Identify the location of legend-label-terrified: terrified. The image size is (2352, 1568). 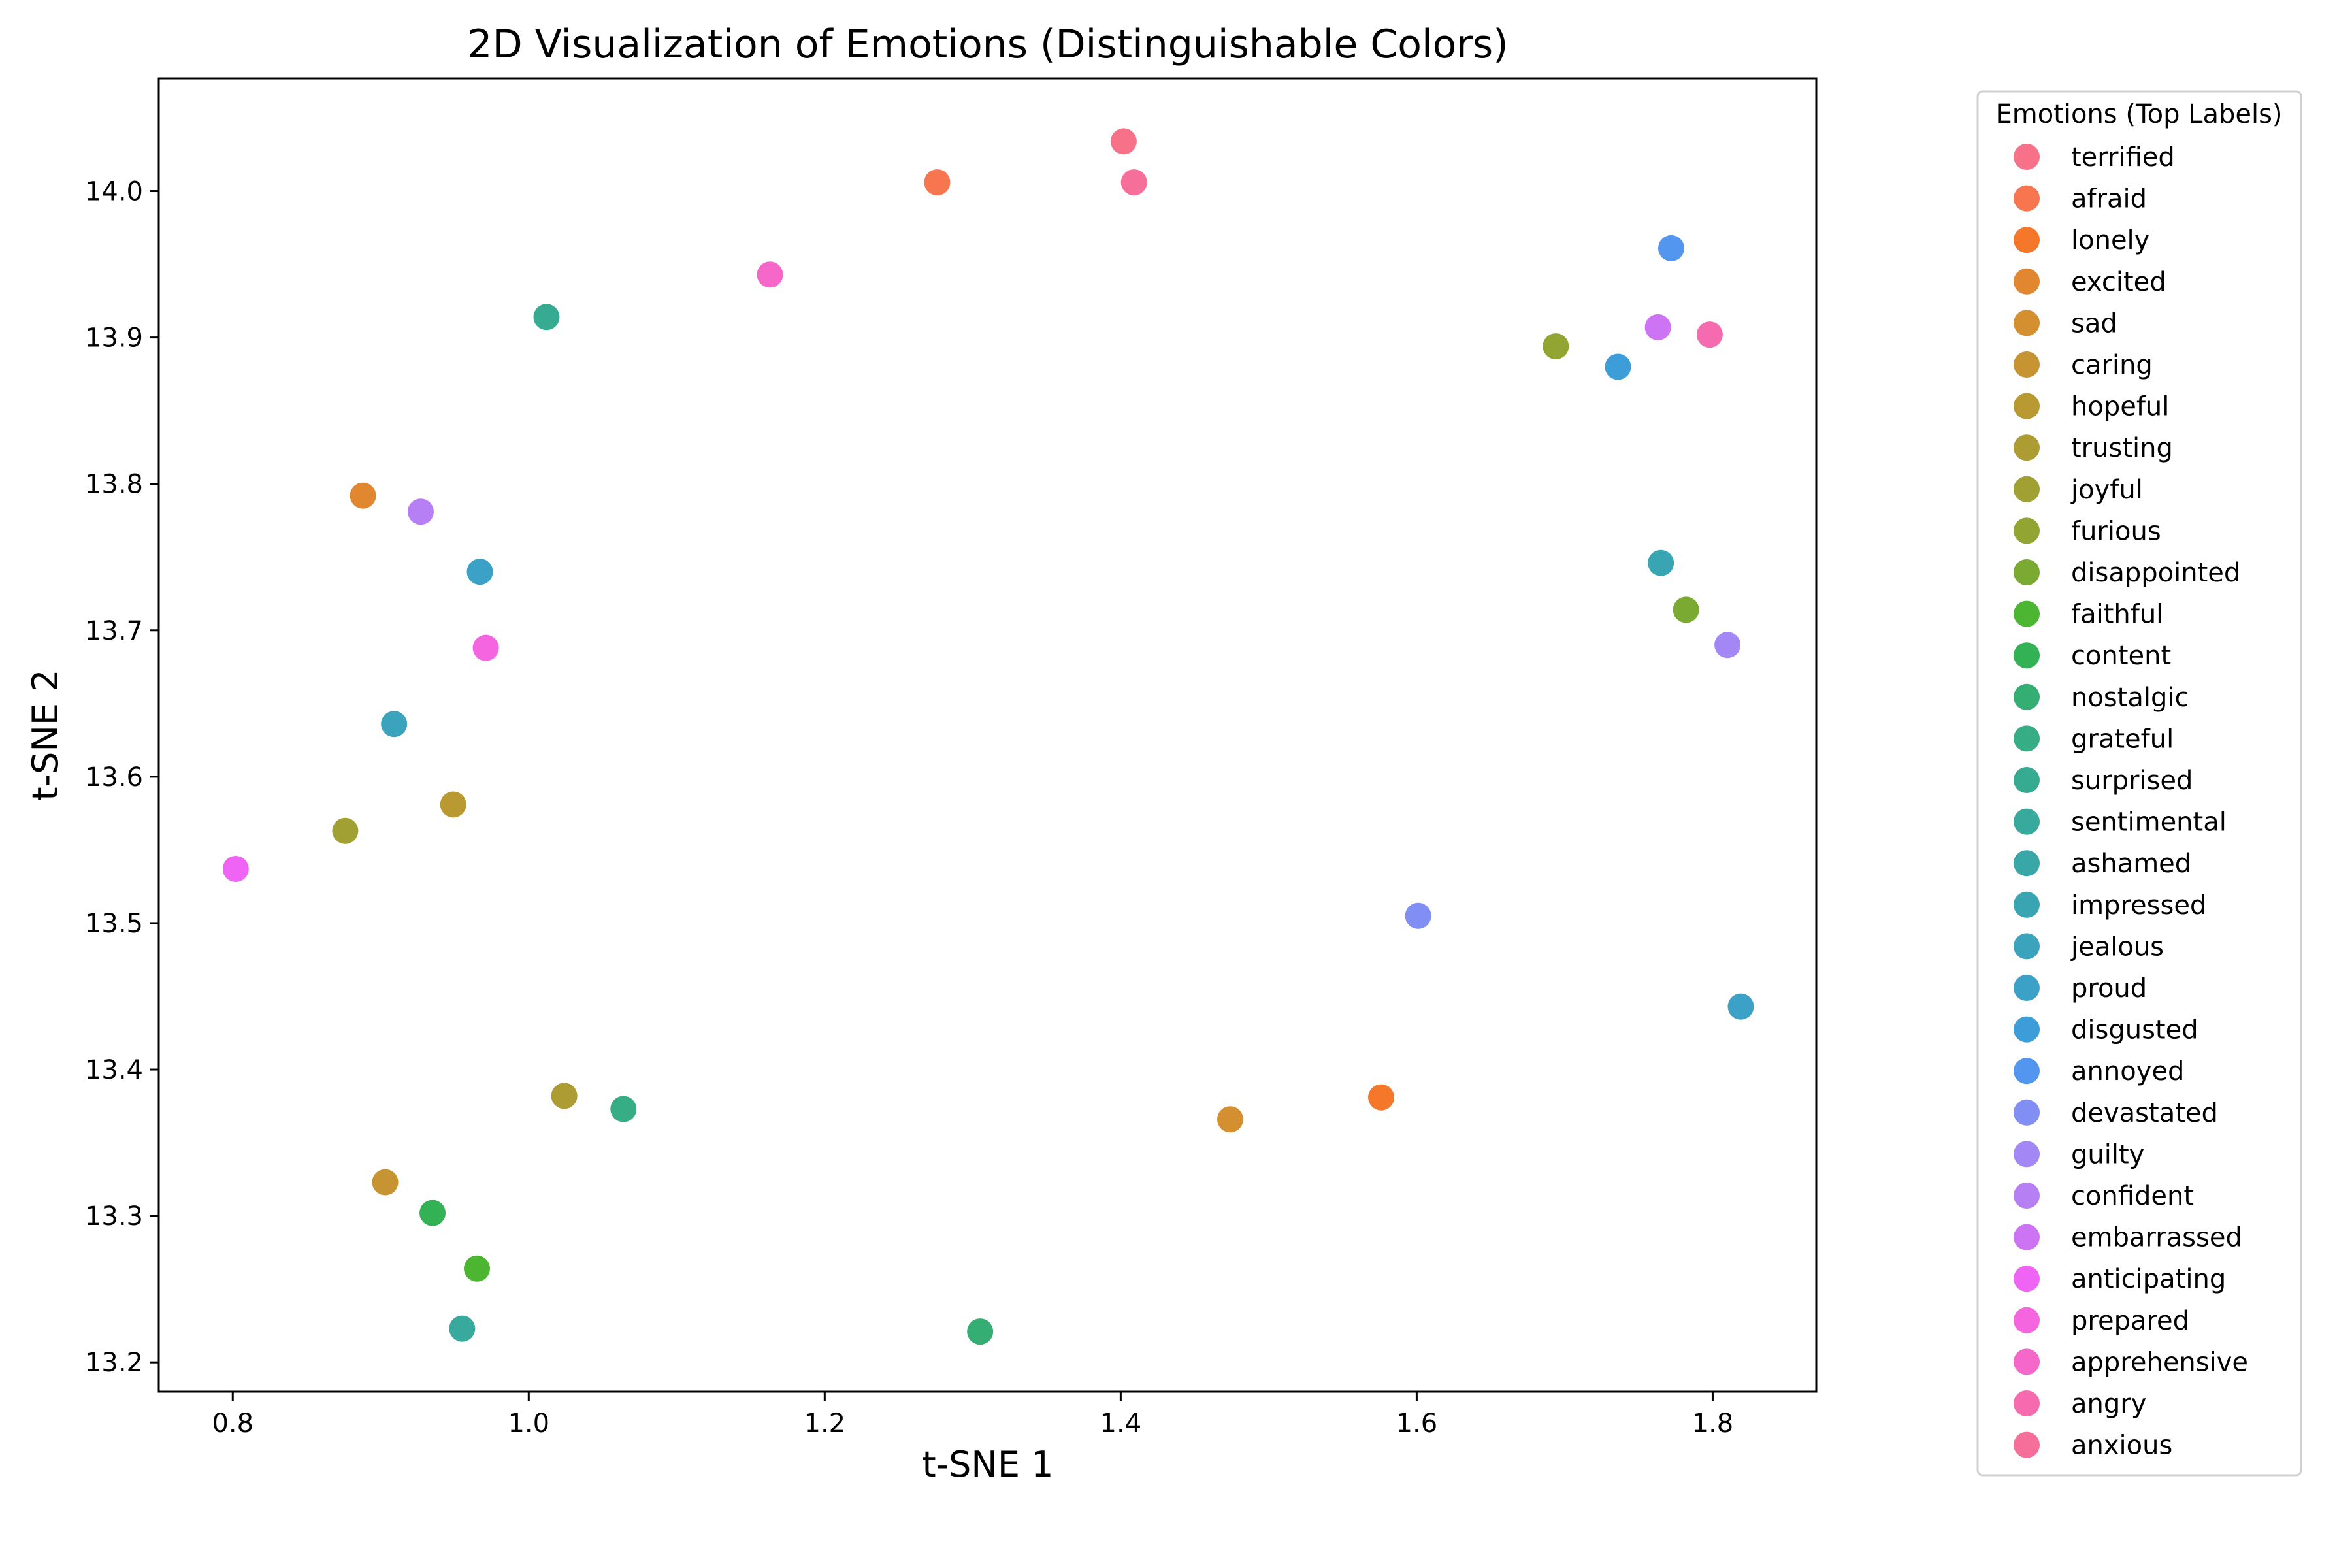
(2123, 157).